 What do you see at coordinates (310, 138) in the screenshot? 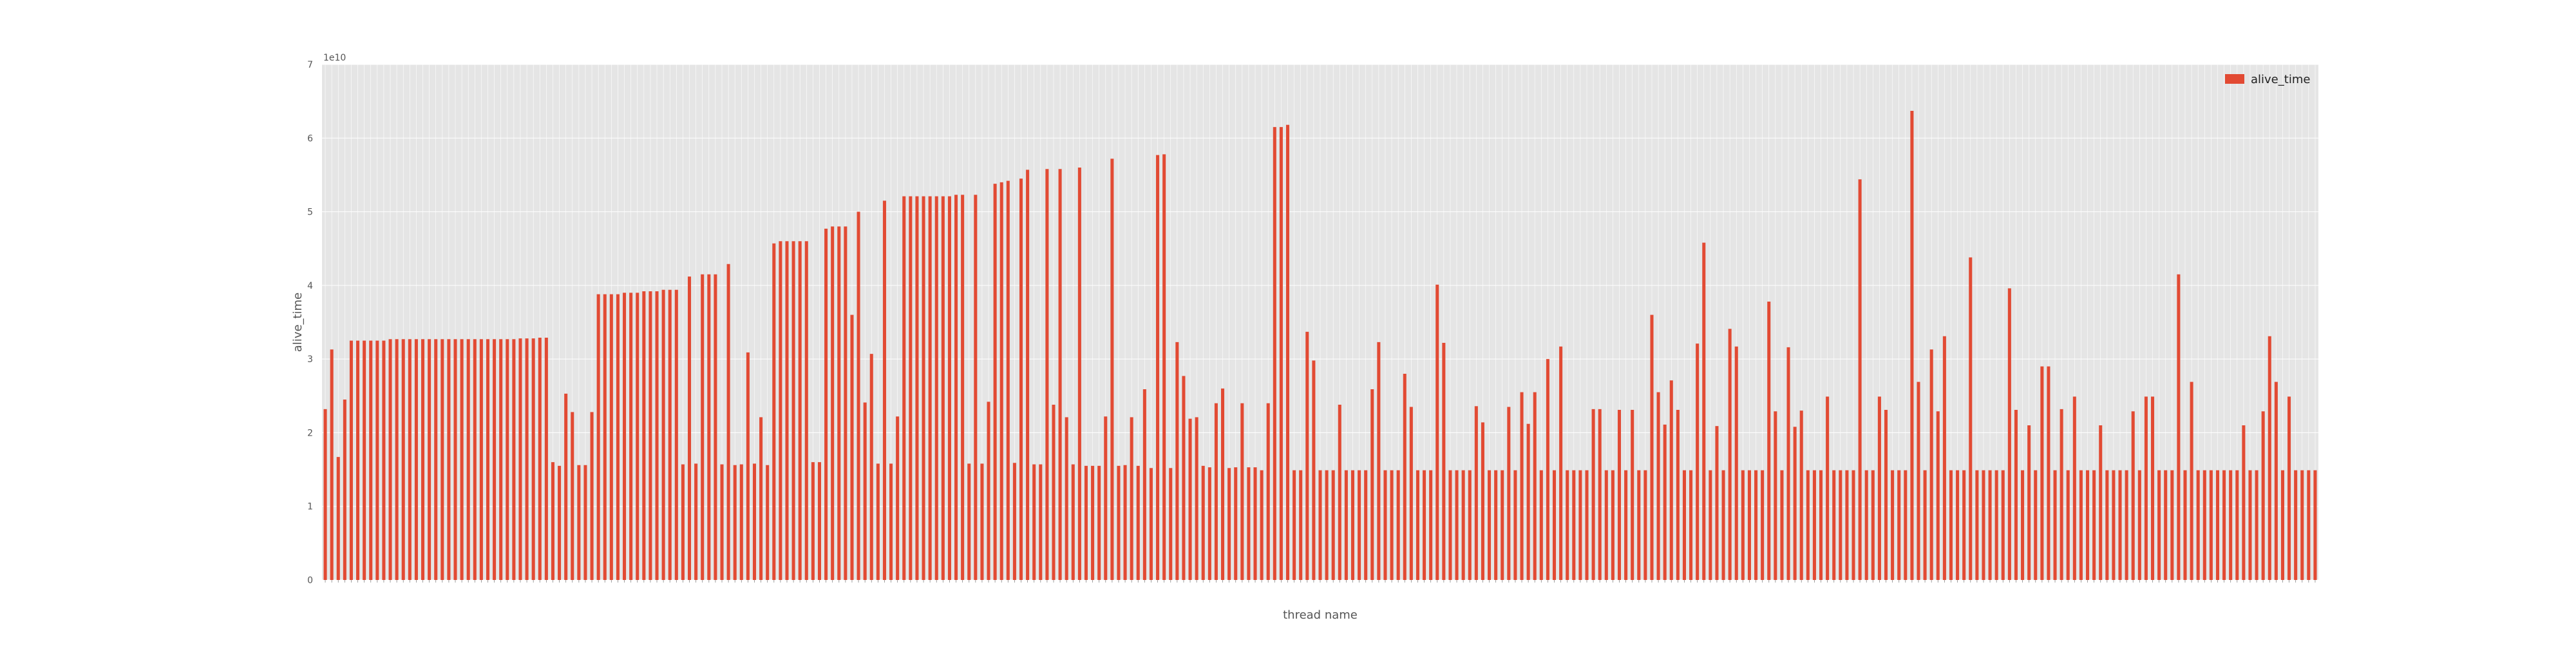
I see `y-tick-label: 6` at bounding box center [310, 138].